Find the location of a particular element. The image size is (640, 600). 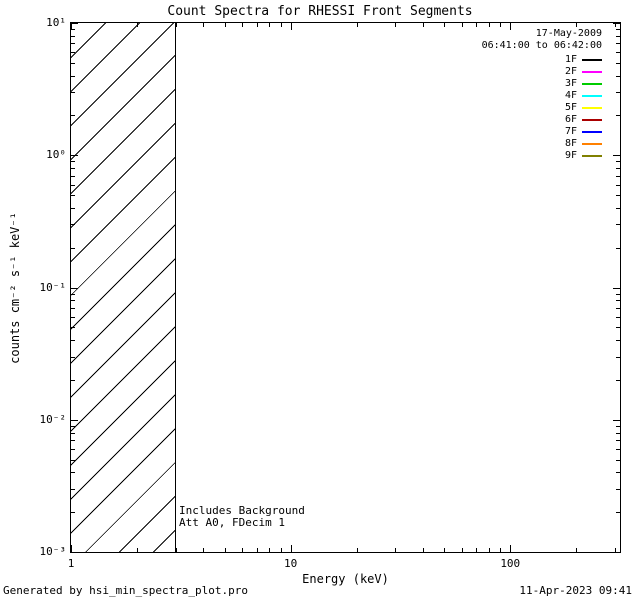

legend-entry-label: 3F is located at coordinates (570, 83).